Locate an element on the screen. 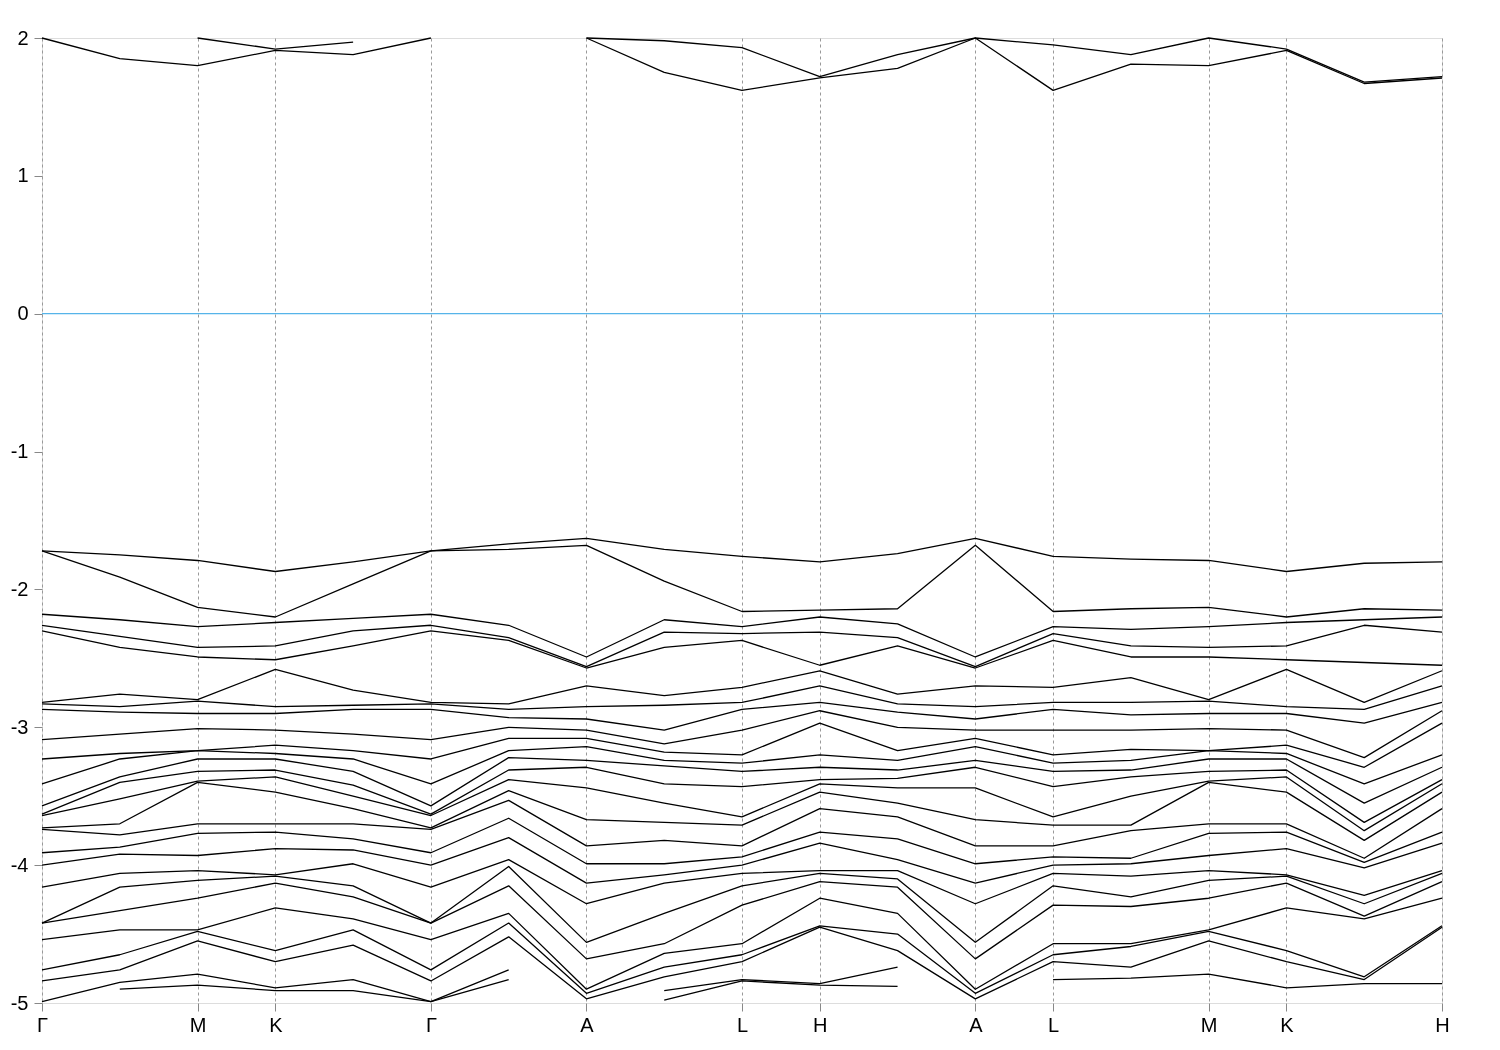 The width and height of the screenshot is (1500, 1050). y-tick-label: 0 is located at coordinates (23, 313).